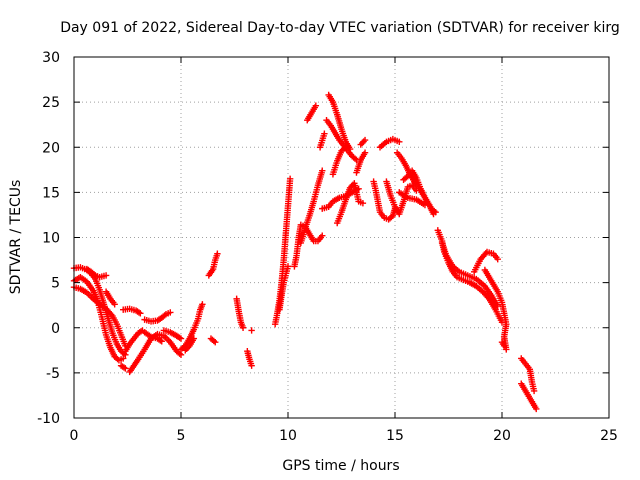 The image size is (640, 480). What do you see at coordinates (51, 239) in the screenshot?
I see `y-tick-label: 10` at bounding box center [51, 239].